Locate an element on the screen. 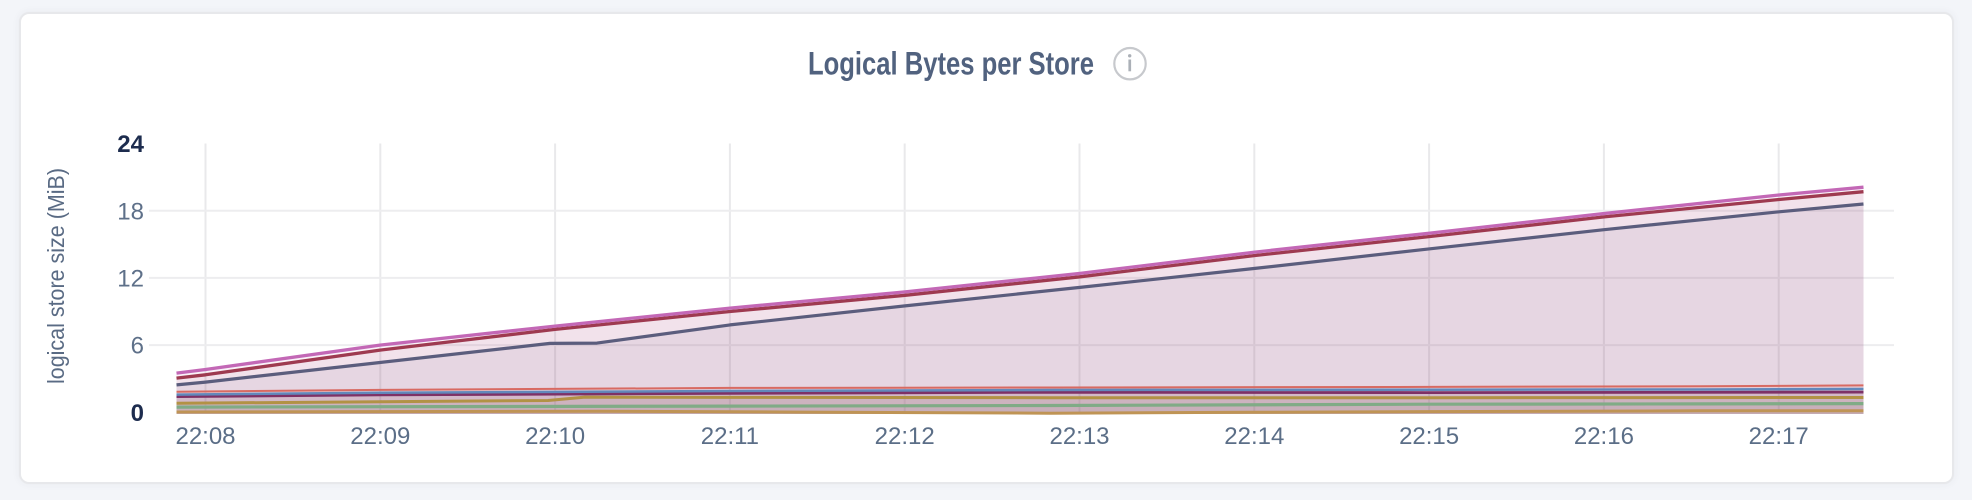  svg-text: 0 is located at coordinates (137, 413).